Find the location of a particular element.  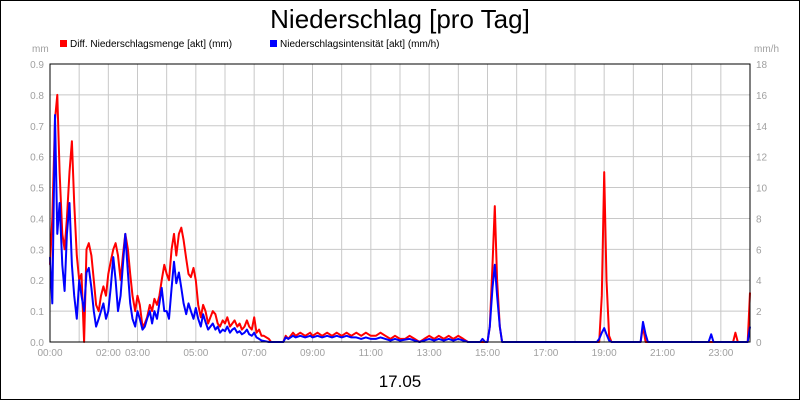

x-tick-label: 13:00 is located at coordinates (429, 353).